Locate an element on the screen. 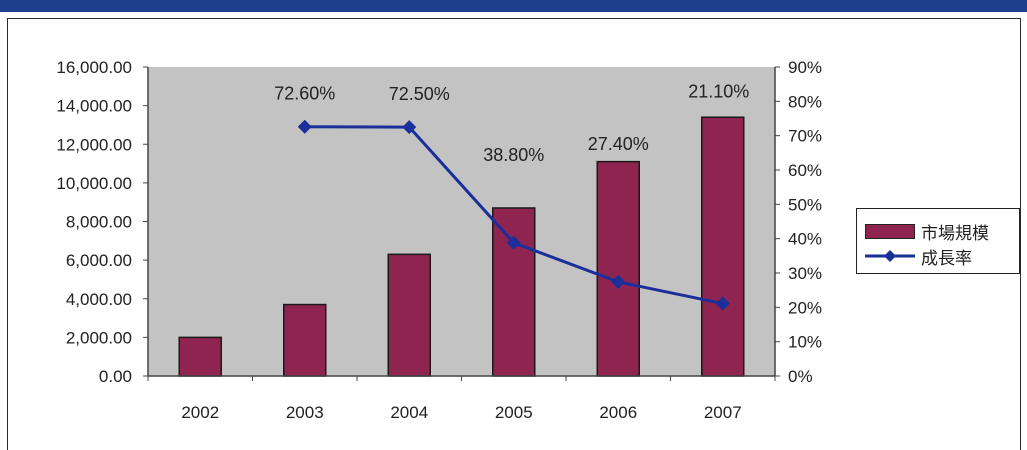 Image resolution: width=1027 pixels, height=450 pixels. line-point-2004 is located at coordinates (409, 127).